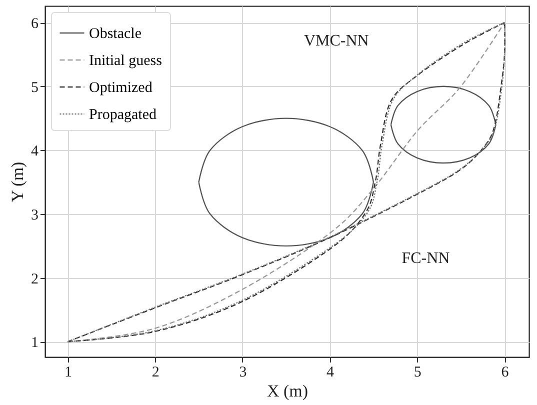  What do you see at coordinates (156, 372) in the screenshot?
I see `x-tick-label: 2` at bounding box center [156, 372].